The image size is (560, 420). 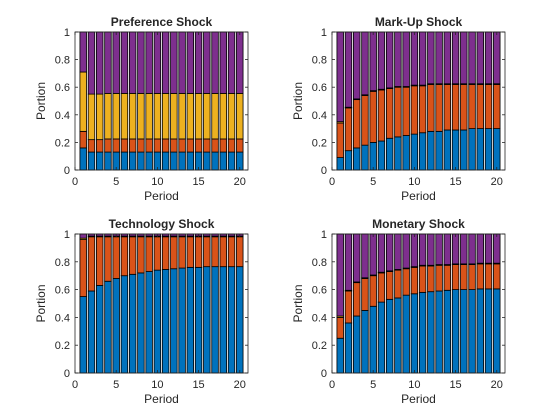 I want to click on y-axis-label: Portion, so click(x=41, y=303).